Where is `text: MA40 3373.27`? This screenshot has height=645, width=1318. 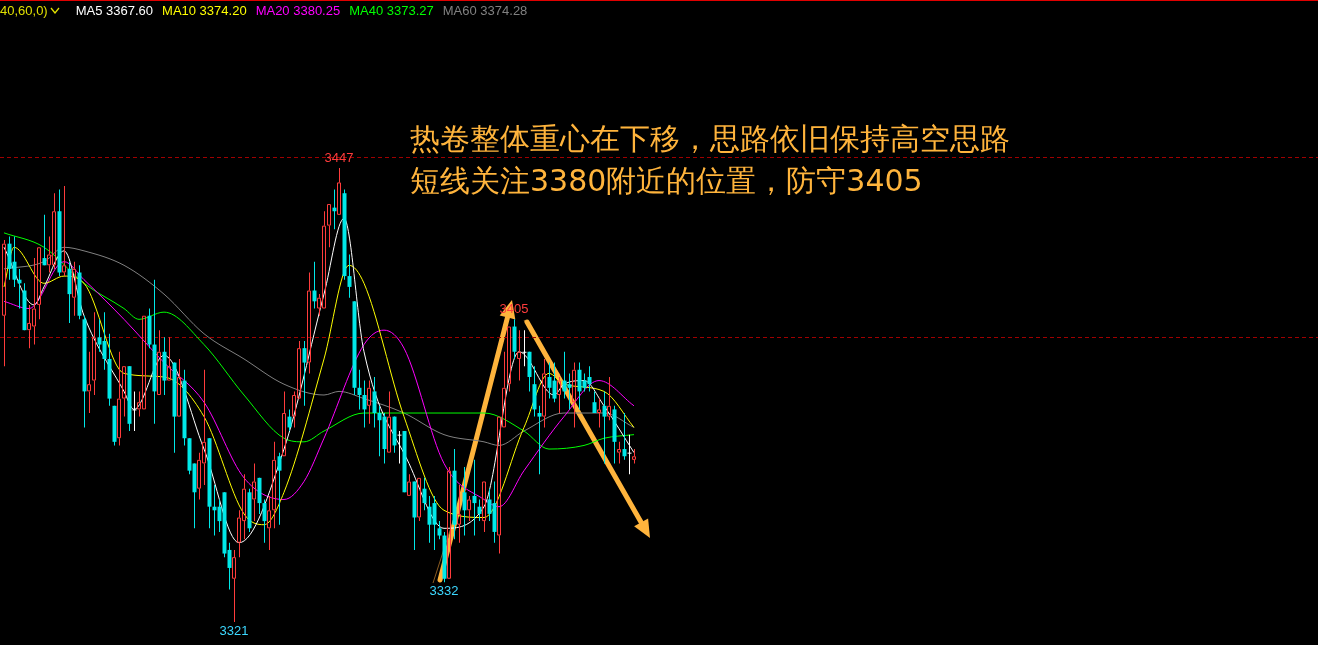 text: MA40 3373.27 is located at coordinates (391, 10).